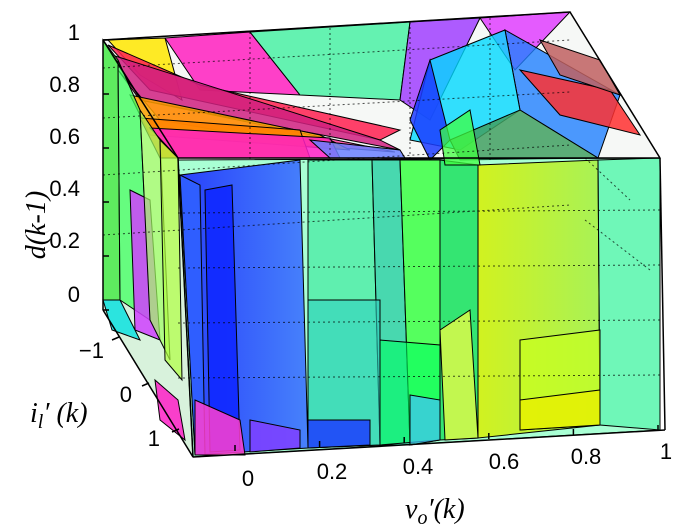 This screenshot has width=682, height=527. I want to click on x-axis-label-main: v, so click(411, 509).